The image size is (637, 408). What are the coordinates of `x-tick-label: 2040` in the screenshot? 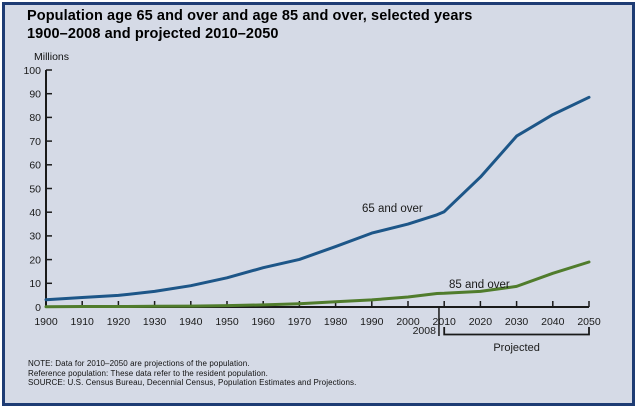 It's located at (553, 322).